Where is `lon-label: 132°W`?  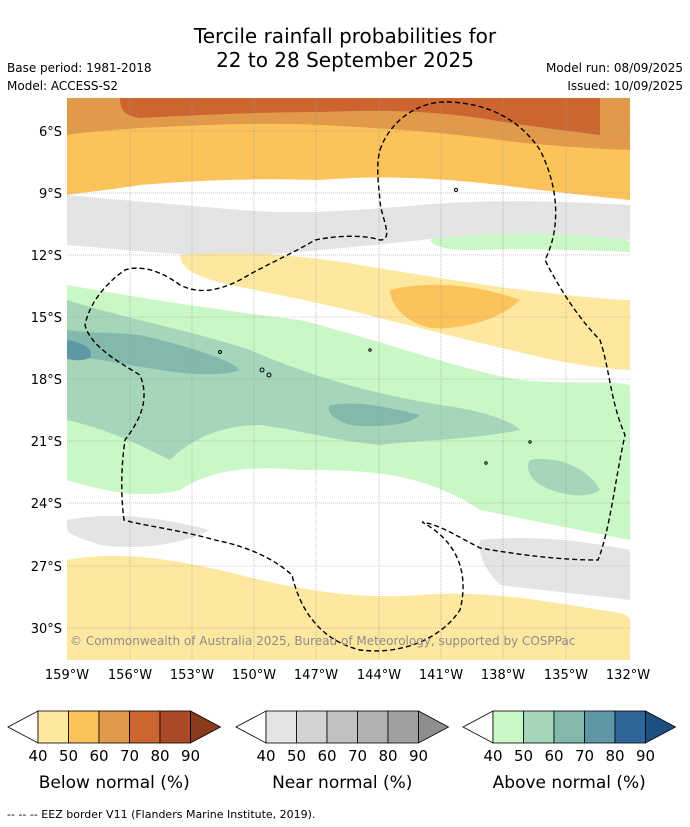
lon-label: 132°W is located at coordinates (628, 675).